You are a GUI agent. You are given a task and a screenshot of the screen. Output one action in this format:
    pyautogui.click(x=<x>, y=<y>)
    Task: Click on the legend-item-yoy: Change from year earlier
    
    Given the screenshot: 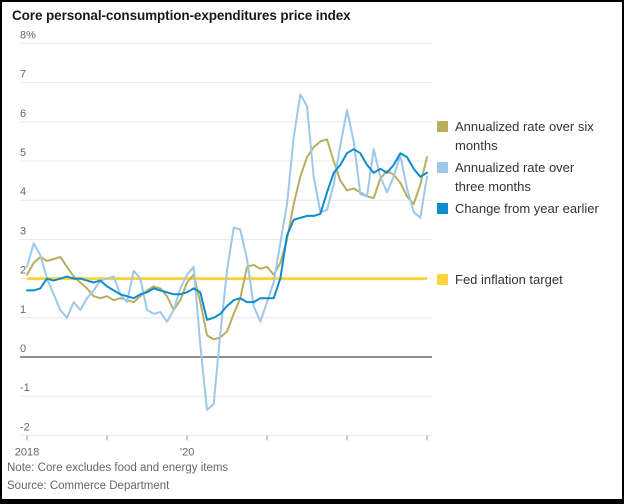 What is the action you would take?
    pyautogui.click(x=529, y=208)
    